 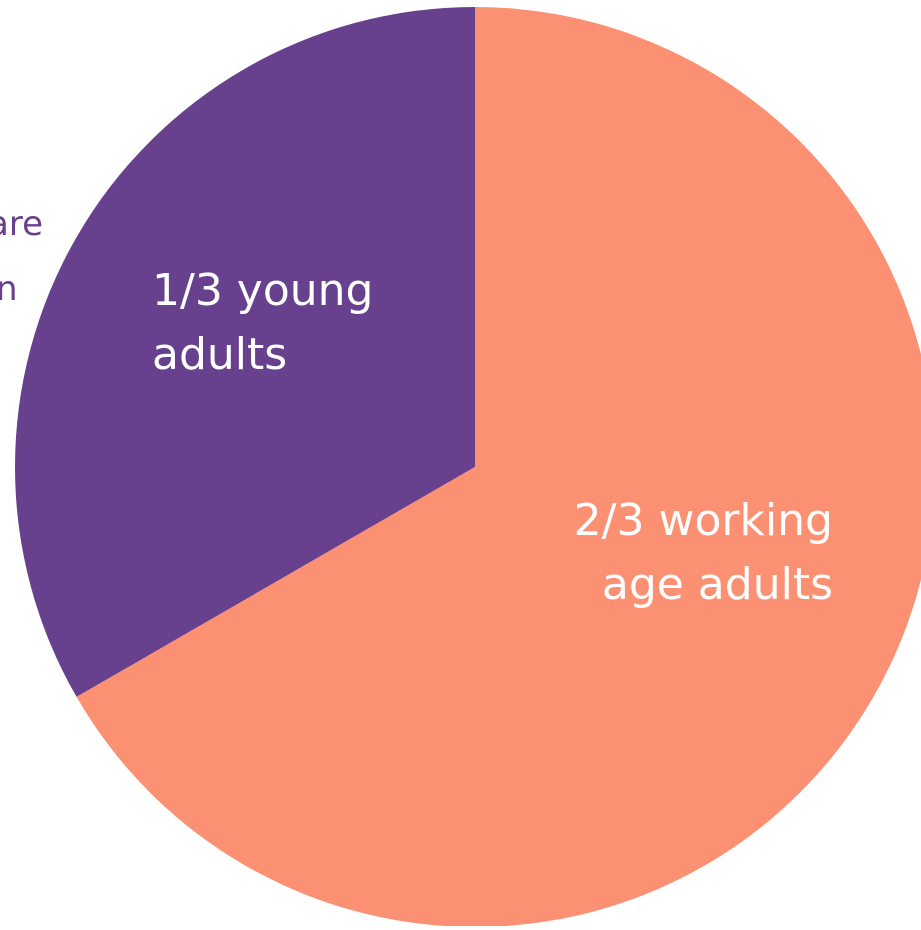 What do you see at coordinates (703, 520) in the screenshot?
I see `slice-label-working-line-1: 2/3 working` at bounding box center [703, 520].